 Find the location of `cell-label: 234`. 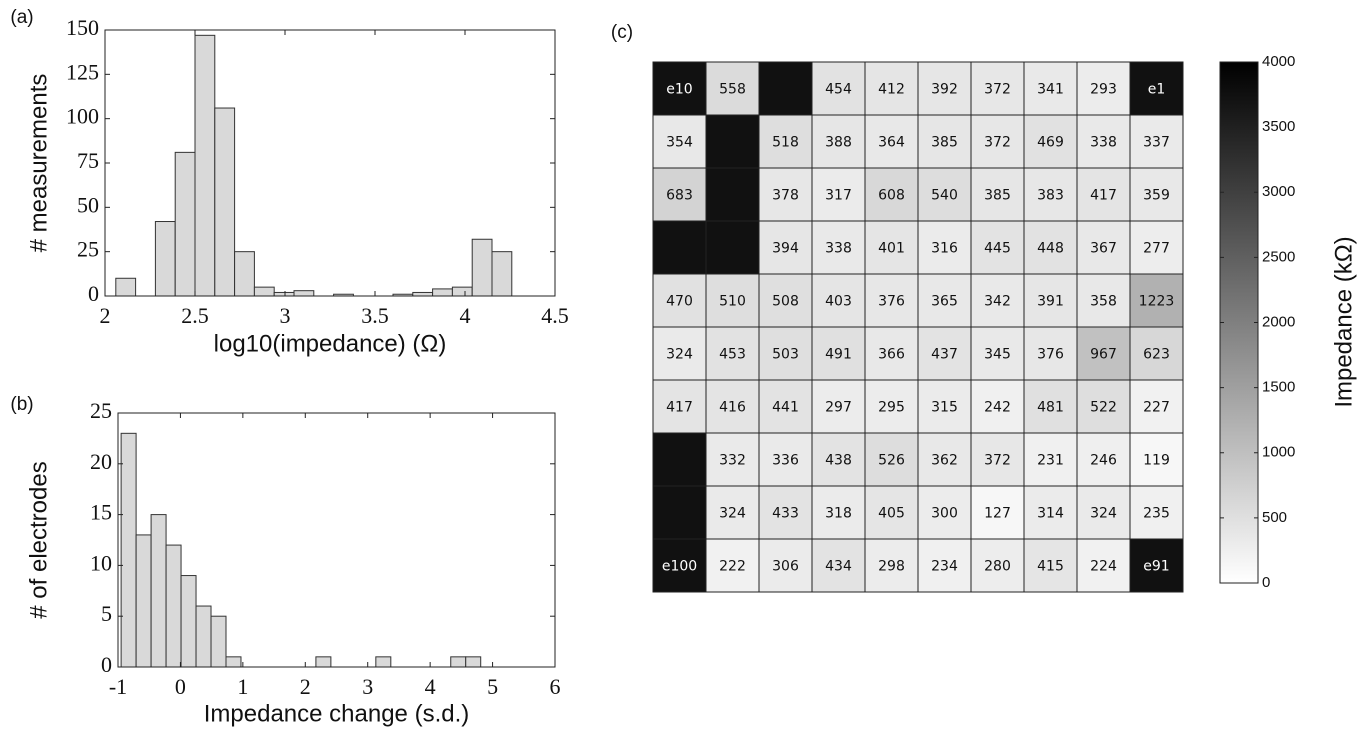

cell-label: 234 is located at coordinates (944, 567).